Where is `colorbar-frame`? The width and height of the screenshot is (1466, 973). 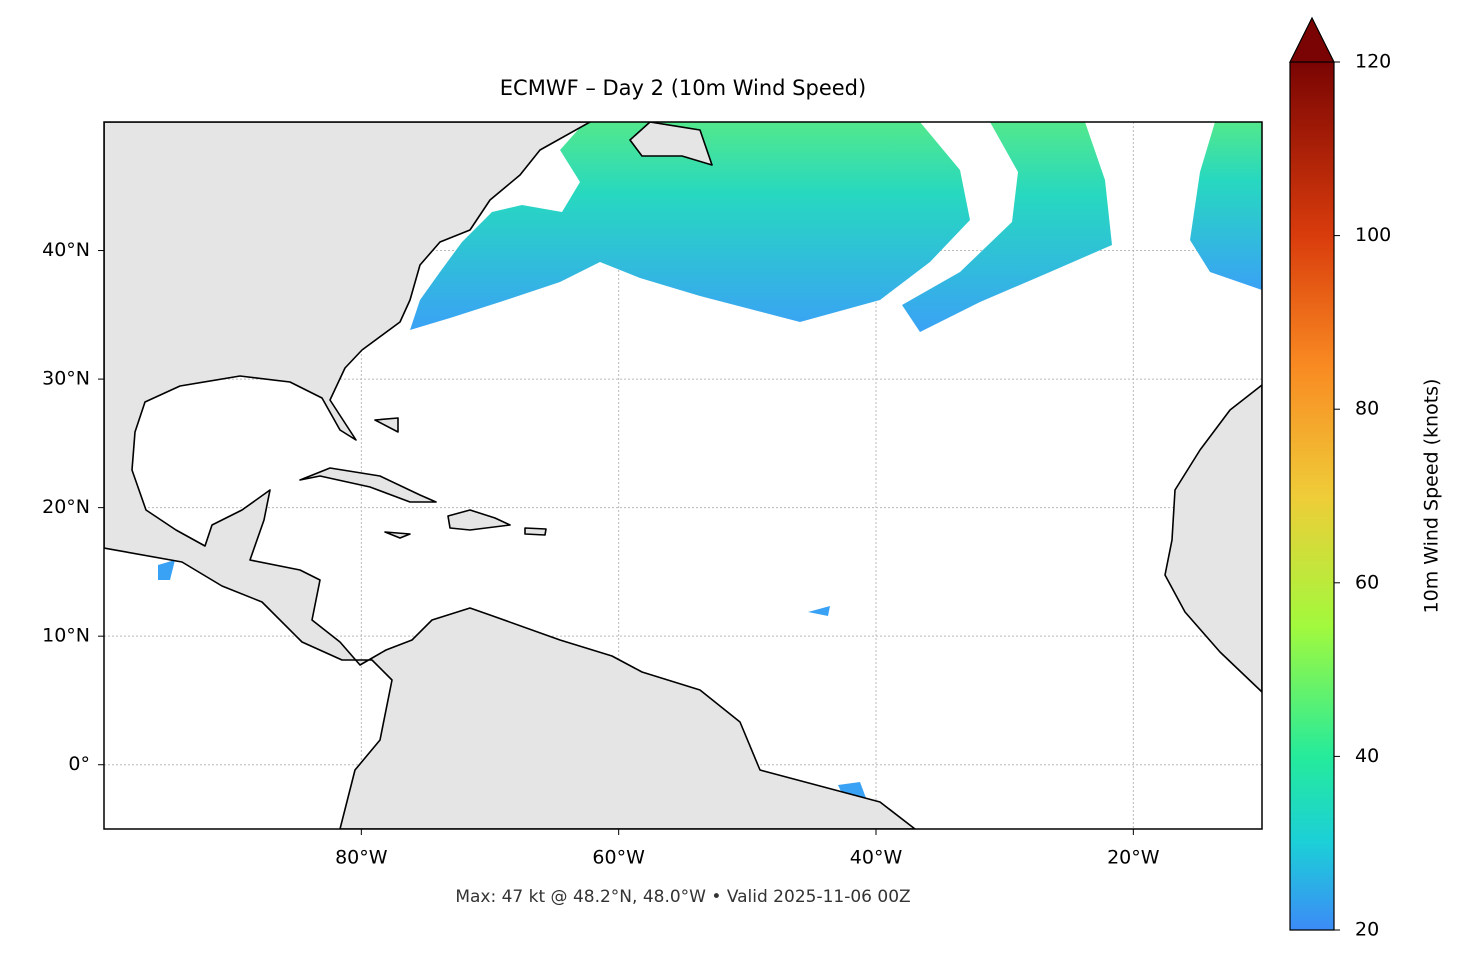
colorbar-frame is located at coordinates (1312, 496).